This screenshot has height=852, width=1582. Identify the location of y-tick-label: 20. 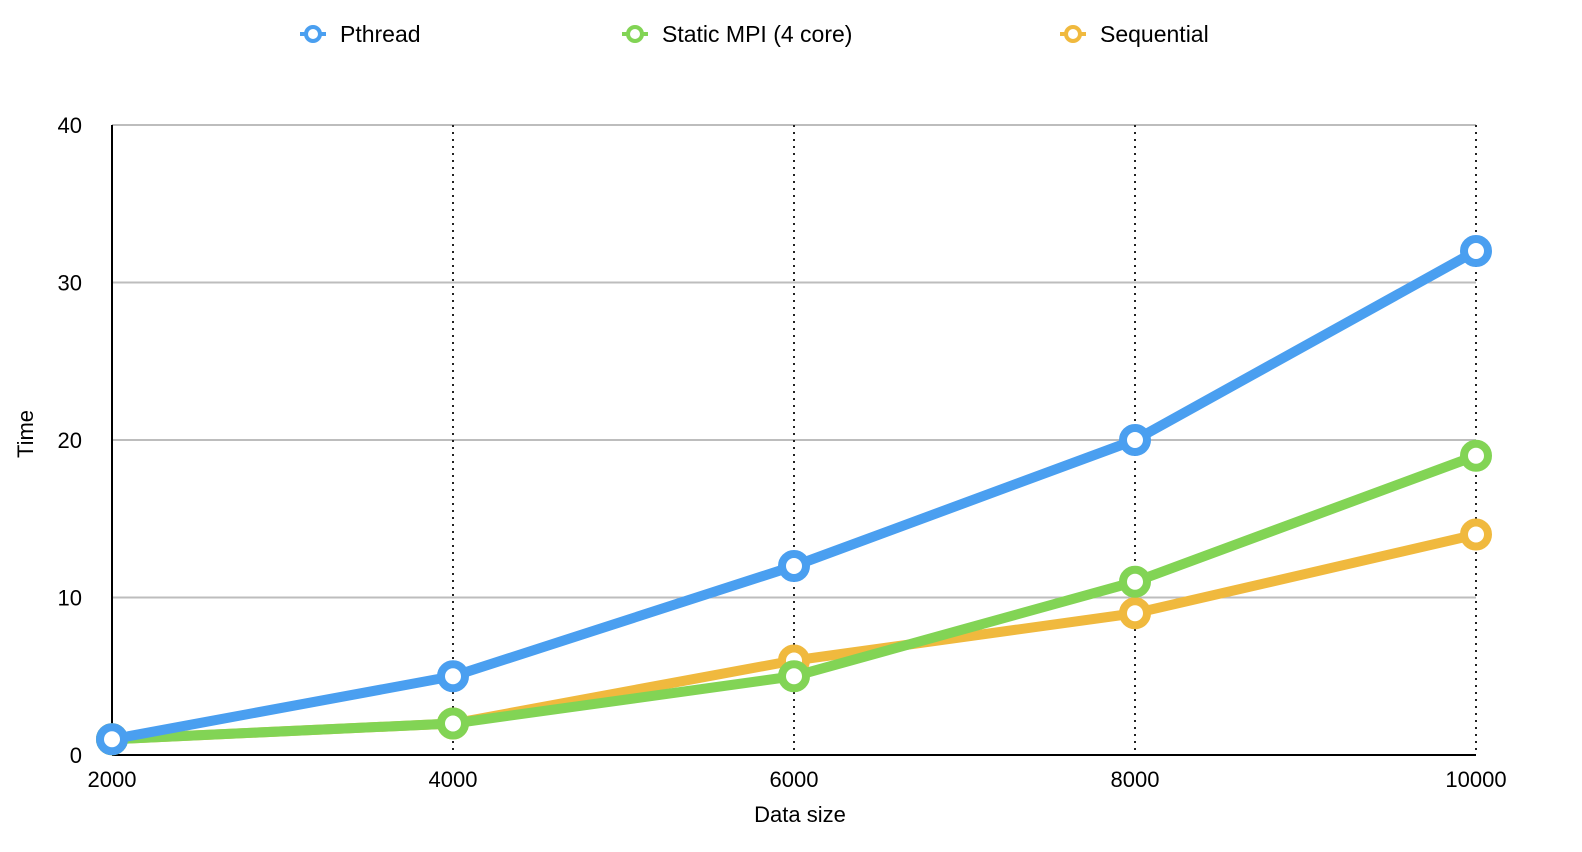
(70, 440).